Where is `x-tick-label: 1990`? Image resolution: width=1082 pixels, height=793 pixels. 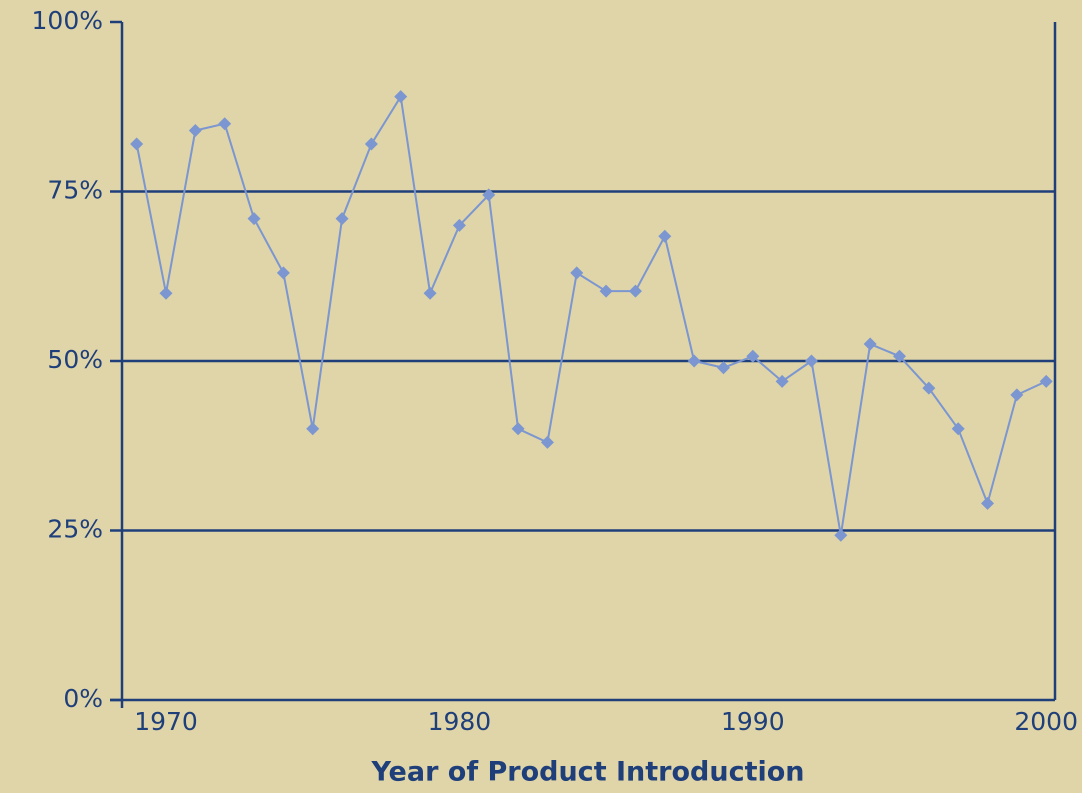 x-tick-label: 1990 is located at coordinates (753, 721).